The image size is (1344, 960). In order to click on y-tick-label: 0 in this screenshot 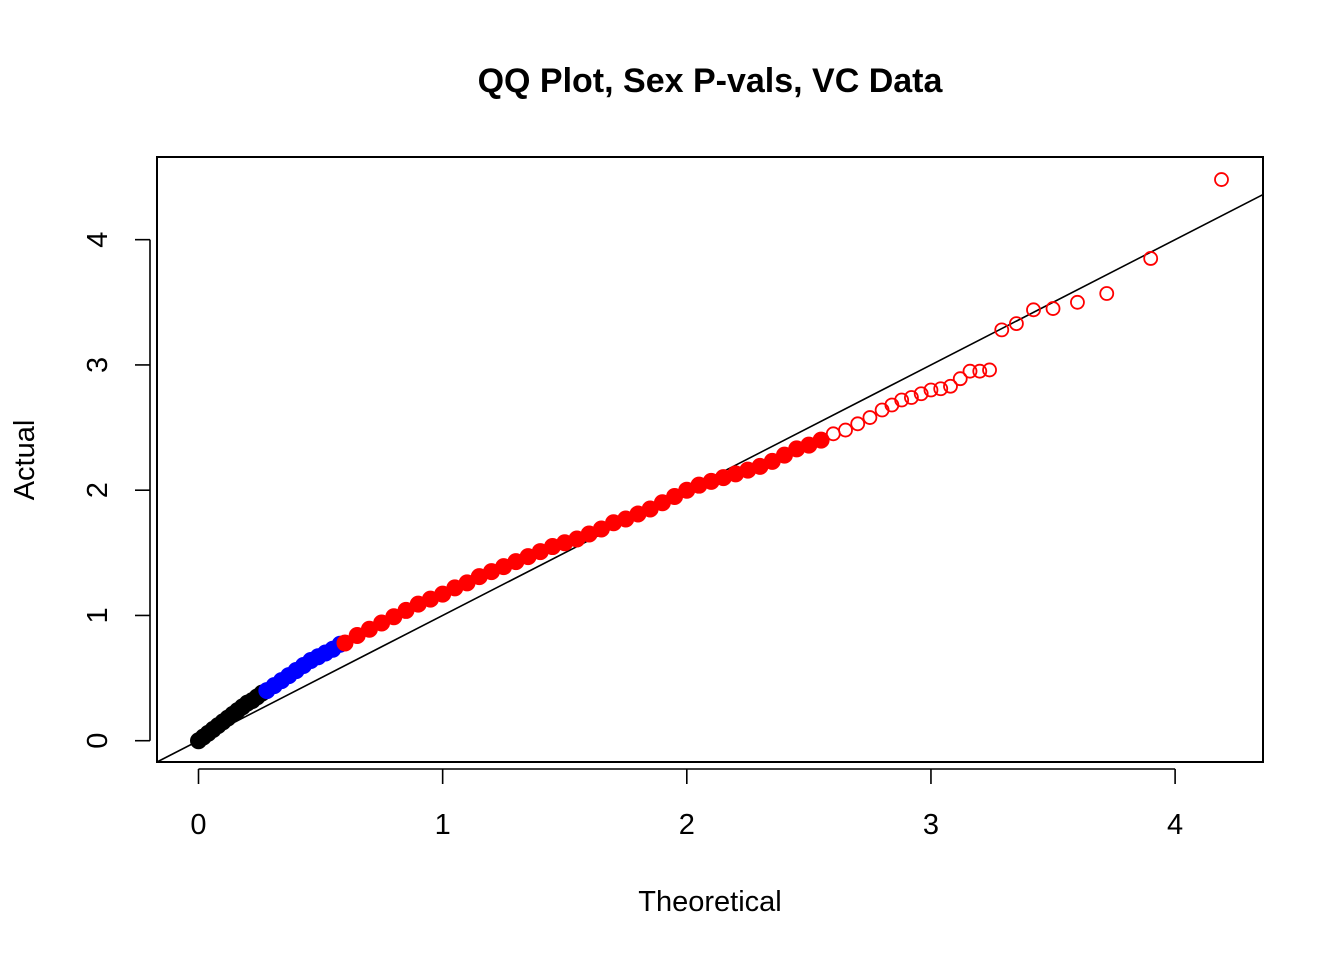, I will do `click(98, 741)`.